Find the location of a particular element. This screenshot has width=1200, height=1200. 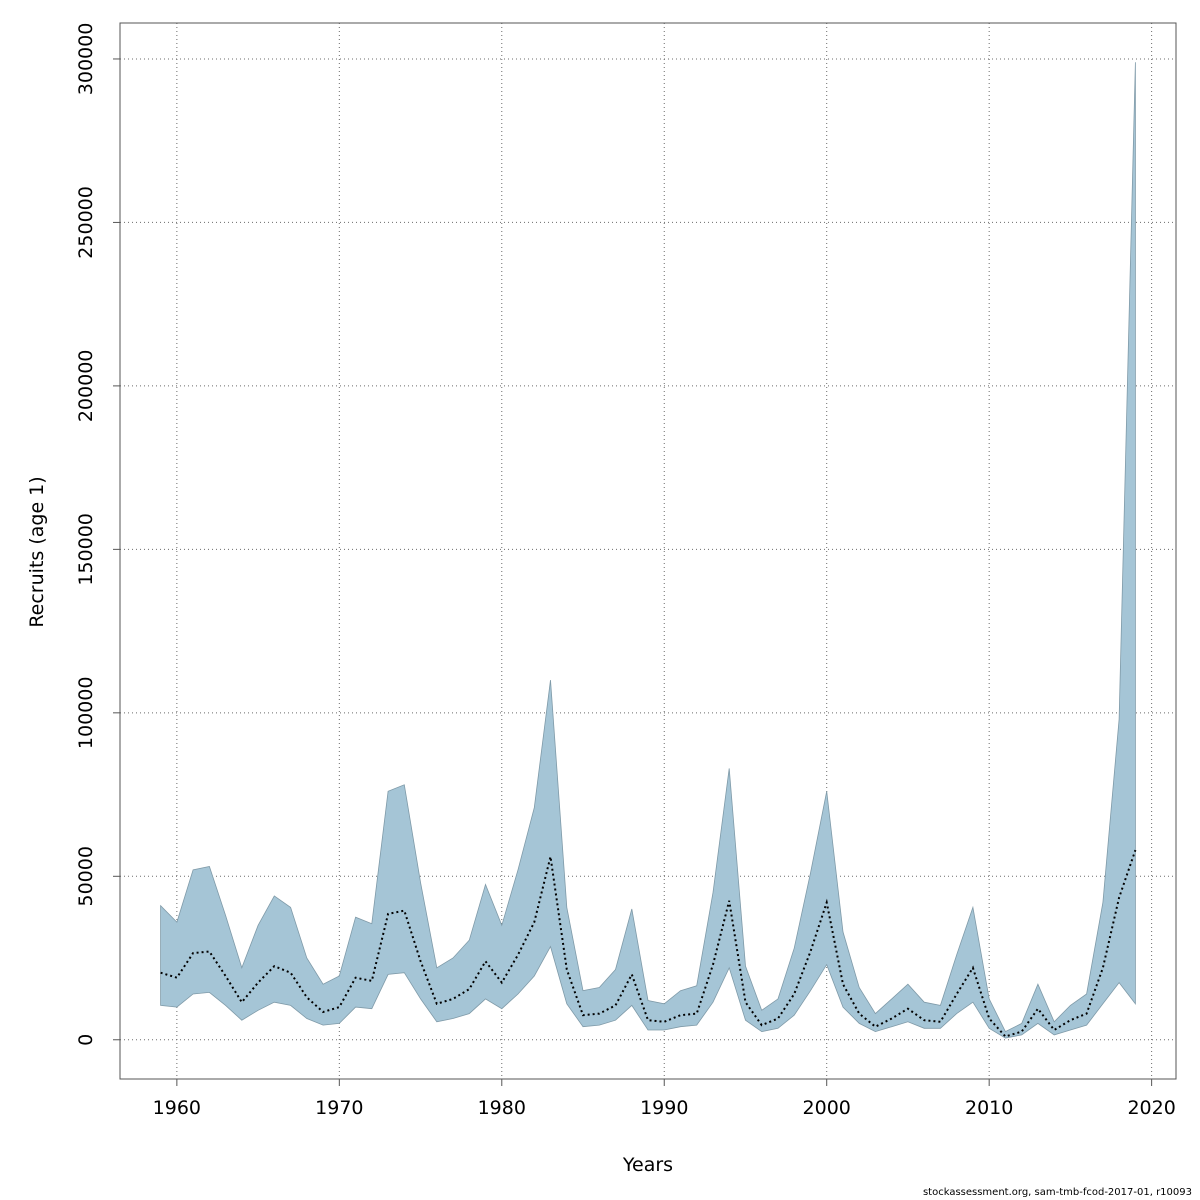

x-tick-label: 2020 is located at coordinates (1151, 1108).